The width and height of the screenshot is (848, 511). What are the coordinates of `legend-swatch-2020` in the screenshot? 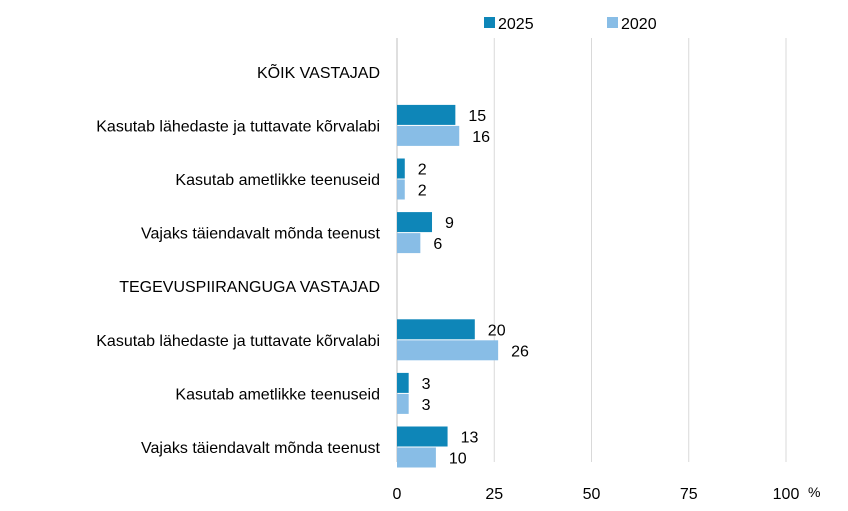 It's located at (612, 22).